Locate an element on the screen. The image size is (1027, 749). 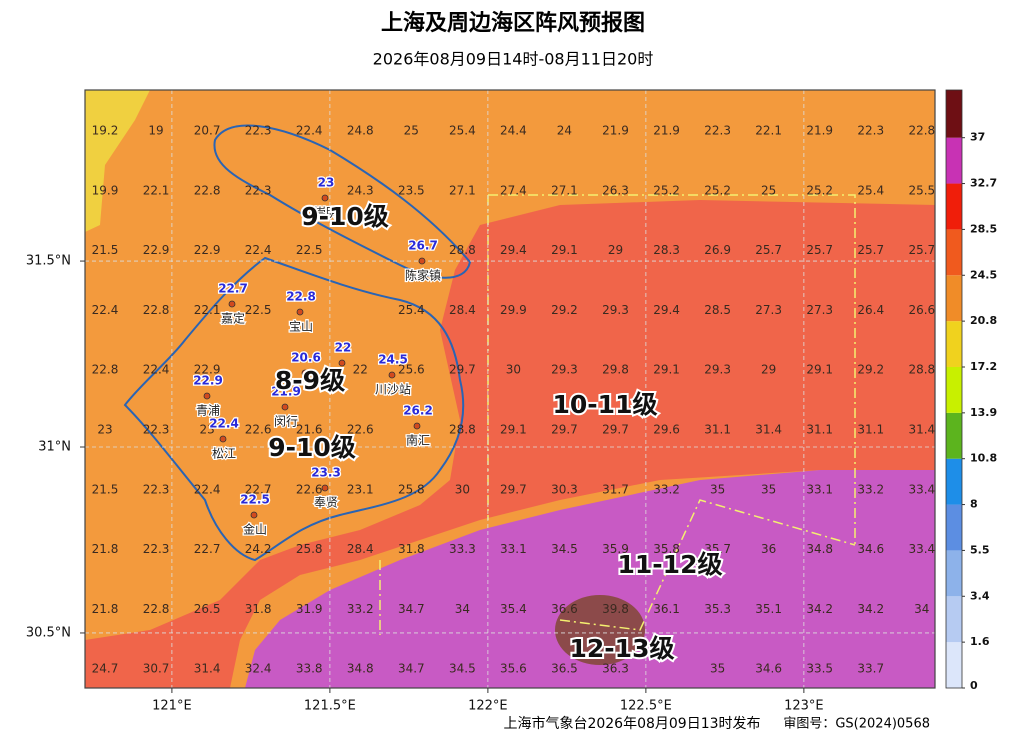
grid-value: 29.3 is located at coordinates (564, 370).